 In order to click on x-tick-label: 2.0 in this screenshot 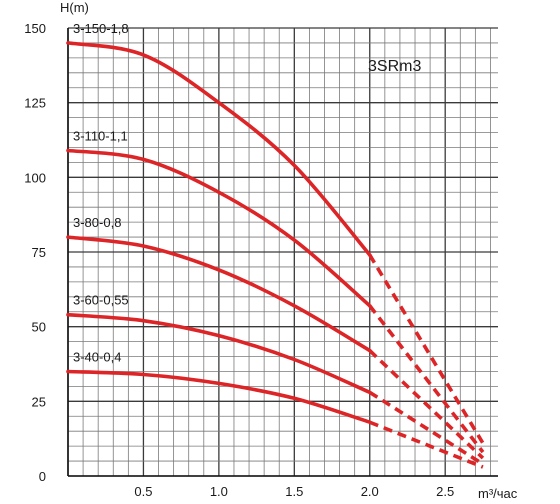, I will do `click(370, 491)`.